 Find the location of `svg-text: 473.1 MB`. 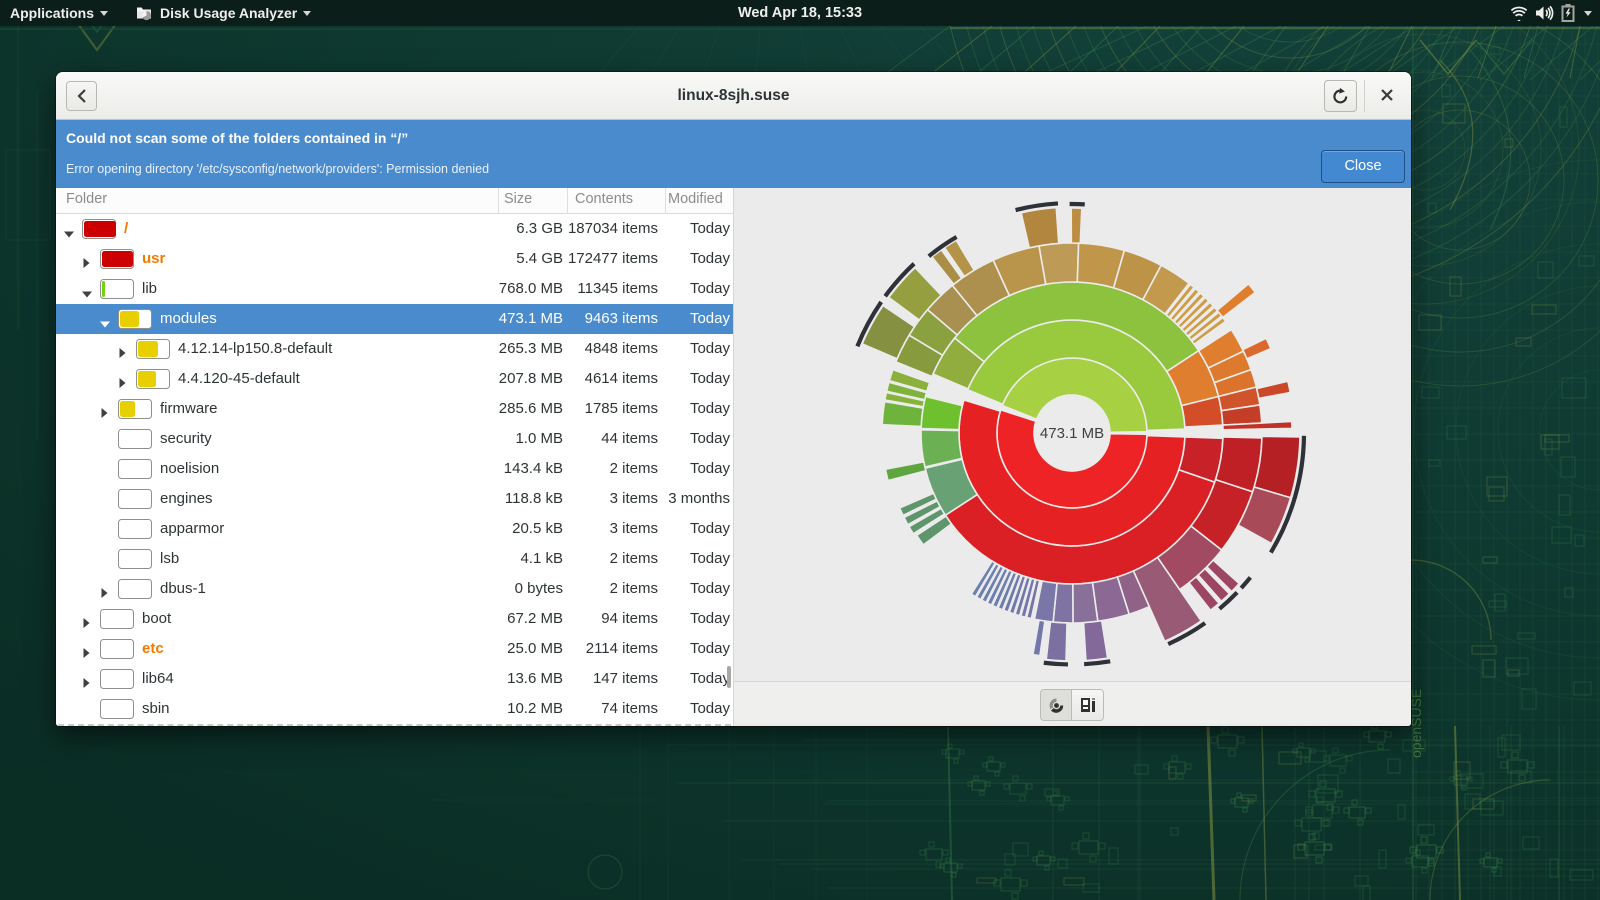

svg-text: 473.1 MB is located at coordinates (1072, 433).